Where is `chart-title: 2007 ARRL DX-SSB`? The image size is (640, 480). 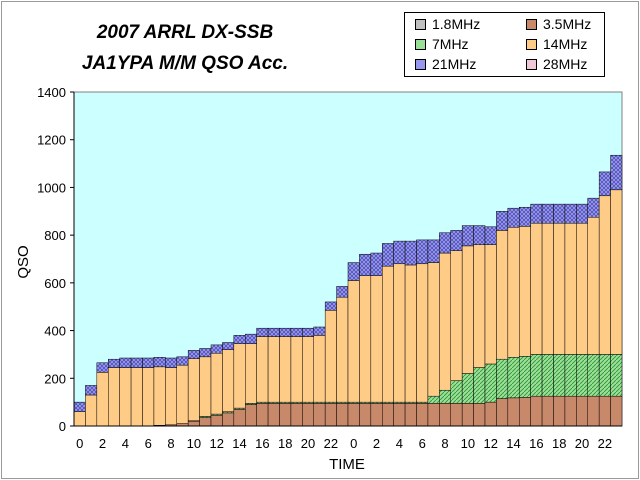 chart-title: 2007 ARRL DX-SSB is located at coordinates (185, 32).